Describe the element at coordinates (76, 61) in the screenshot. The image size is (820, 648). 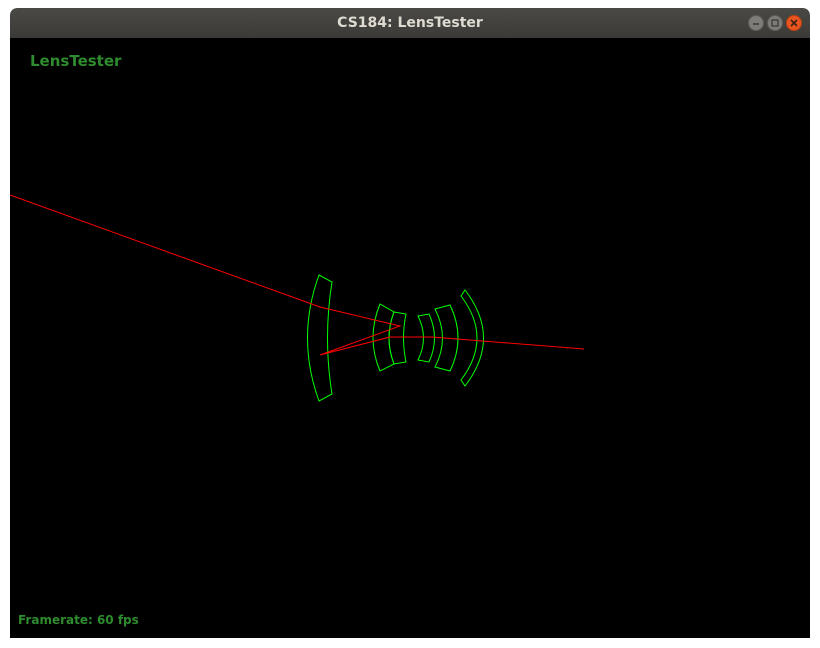
I see `app-label: LensTester` at that location.